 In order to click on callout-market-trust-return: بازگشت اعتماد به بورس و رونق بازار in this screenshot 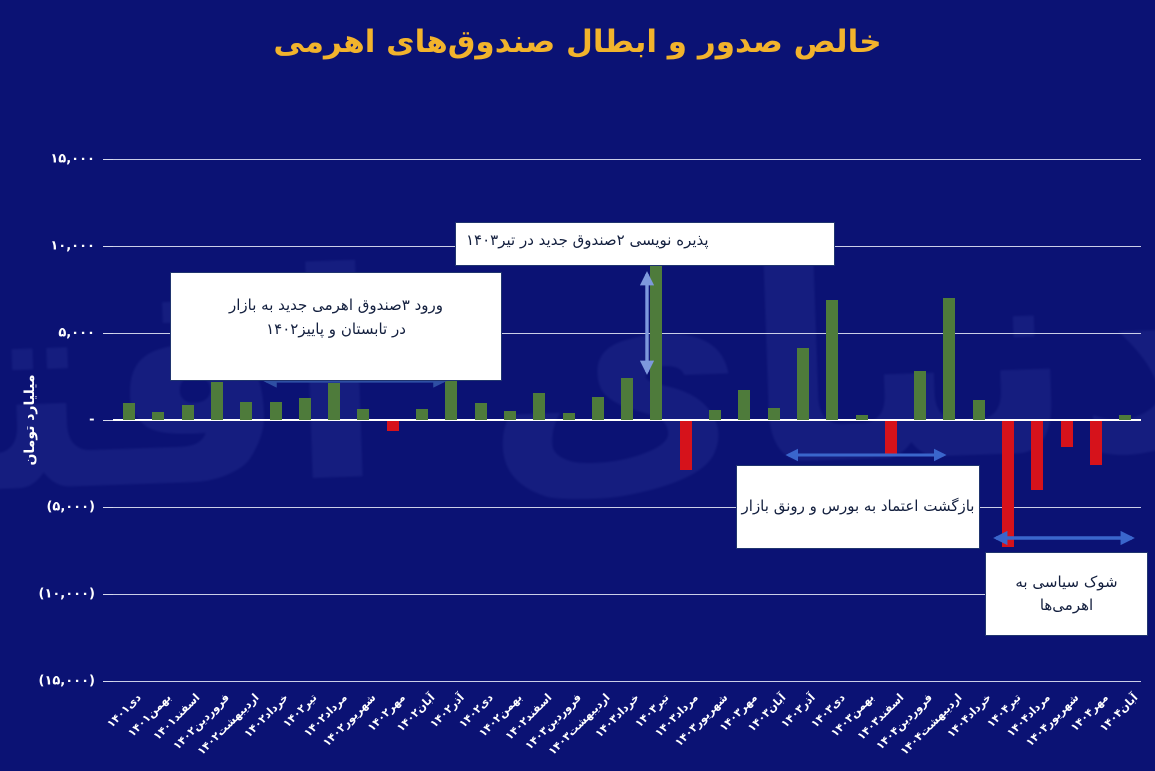, I will do `click(858, 507)`.